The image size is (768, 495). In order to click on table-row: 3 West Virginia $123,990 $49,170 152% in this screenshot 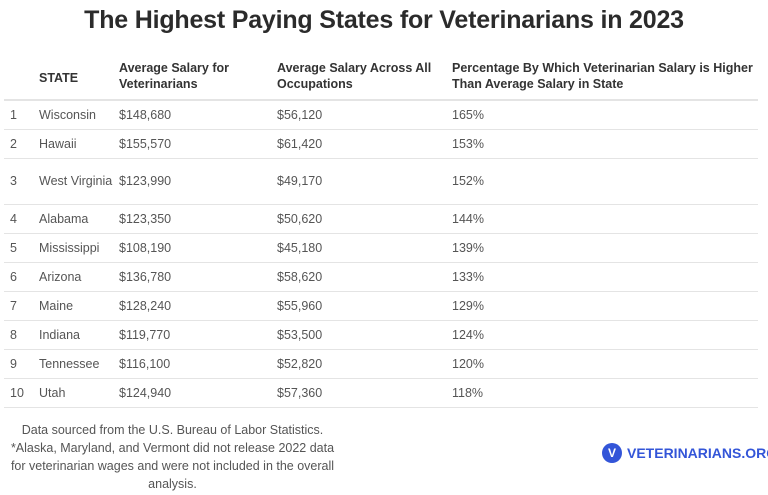, I will do `click(381, 181)`.